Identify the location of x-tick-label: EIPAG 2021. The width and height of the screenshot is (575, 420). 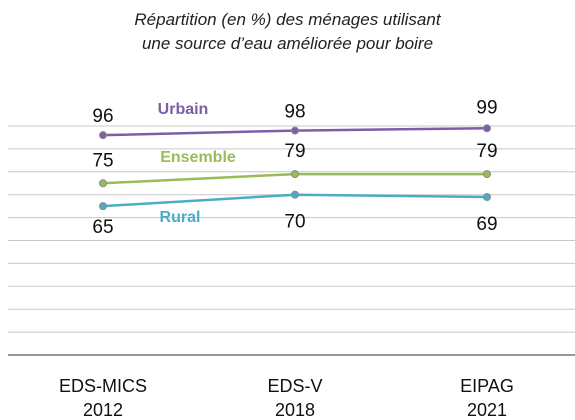
(487, 398).